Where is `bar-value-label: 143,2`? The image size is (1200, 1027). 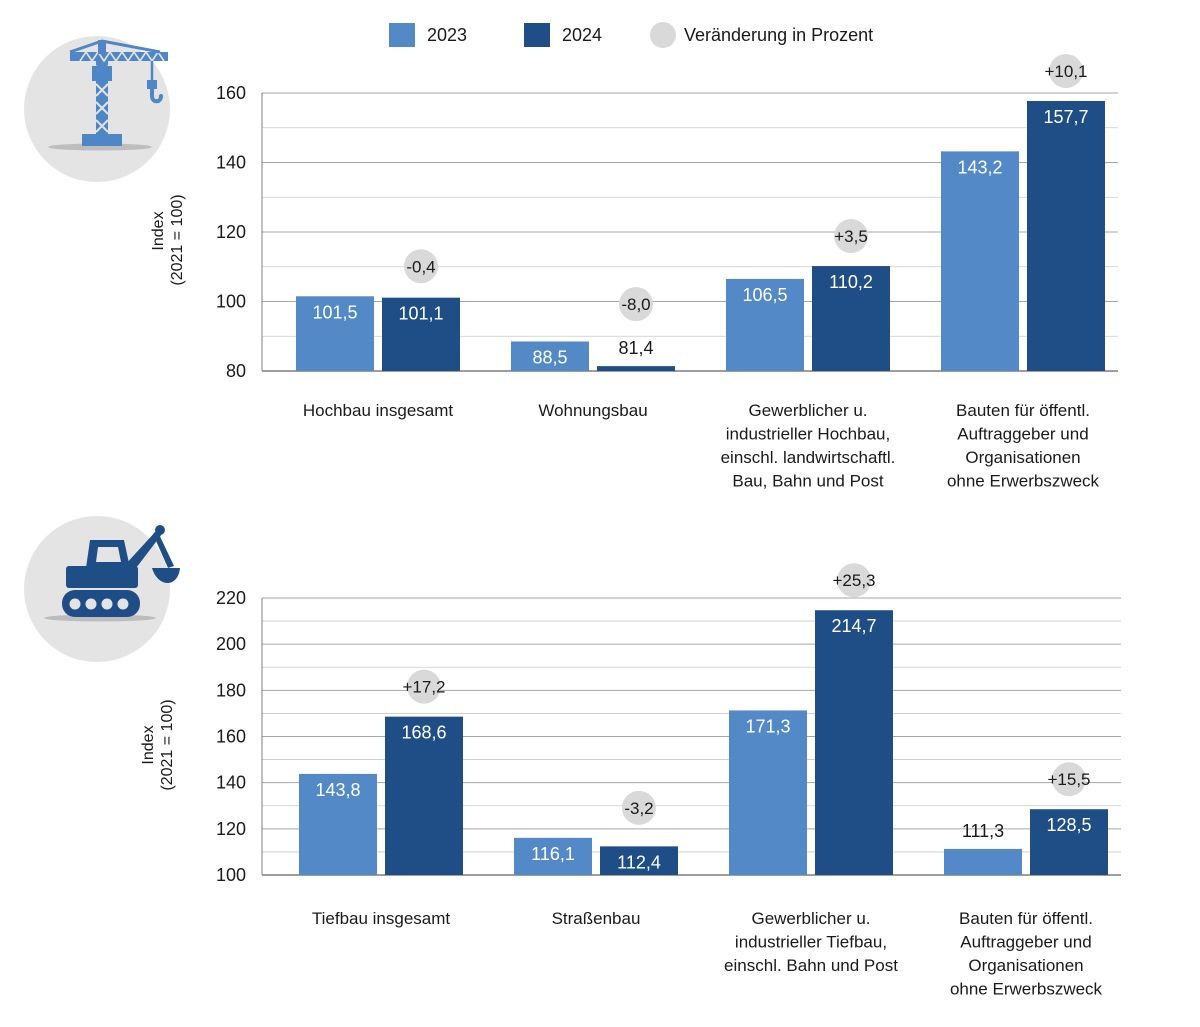
bar-value-label: 143,2 is located at coordinates (979, 167).